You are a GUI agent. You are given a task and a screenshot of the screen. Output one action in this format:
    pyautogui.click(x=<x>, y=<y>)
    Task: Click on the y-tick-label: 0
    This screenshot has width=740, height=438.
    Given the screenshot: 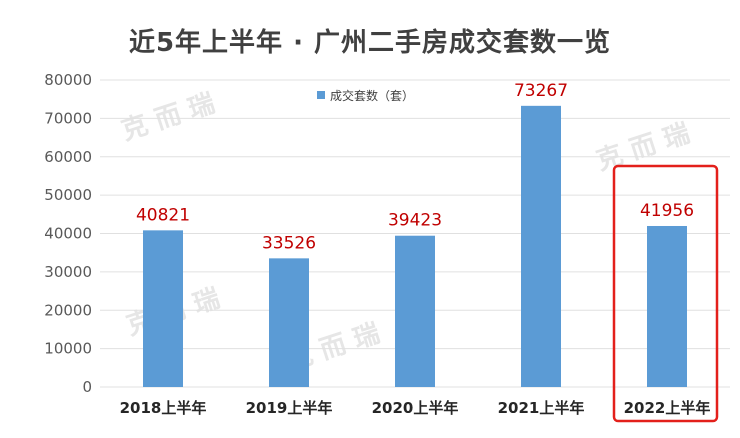 What is the action you would take?
    pyautogui.click(x=87, y=387)
    